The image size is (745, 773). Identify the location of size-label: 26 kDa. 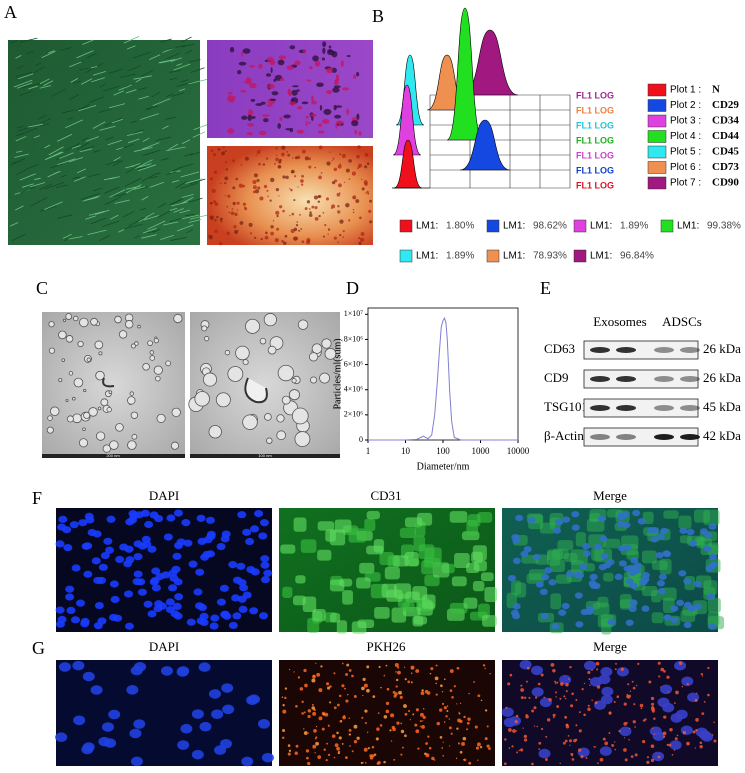
(722, 348).